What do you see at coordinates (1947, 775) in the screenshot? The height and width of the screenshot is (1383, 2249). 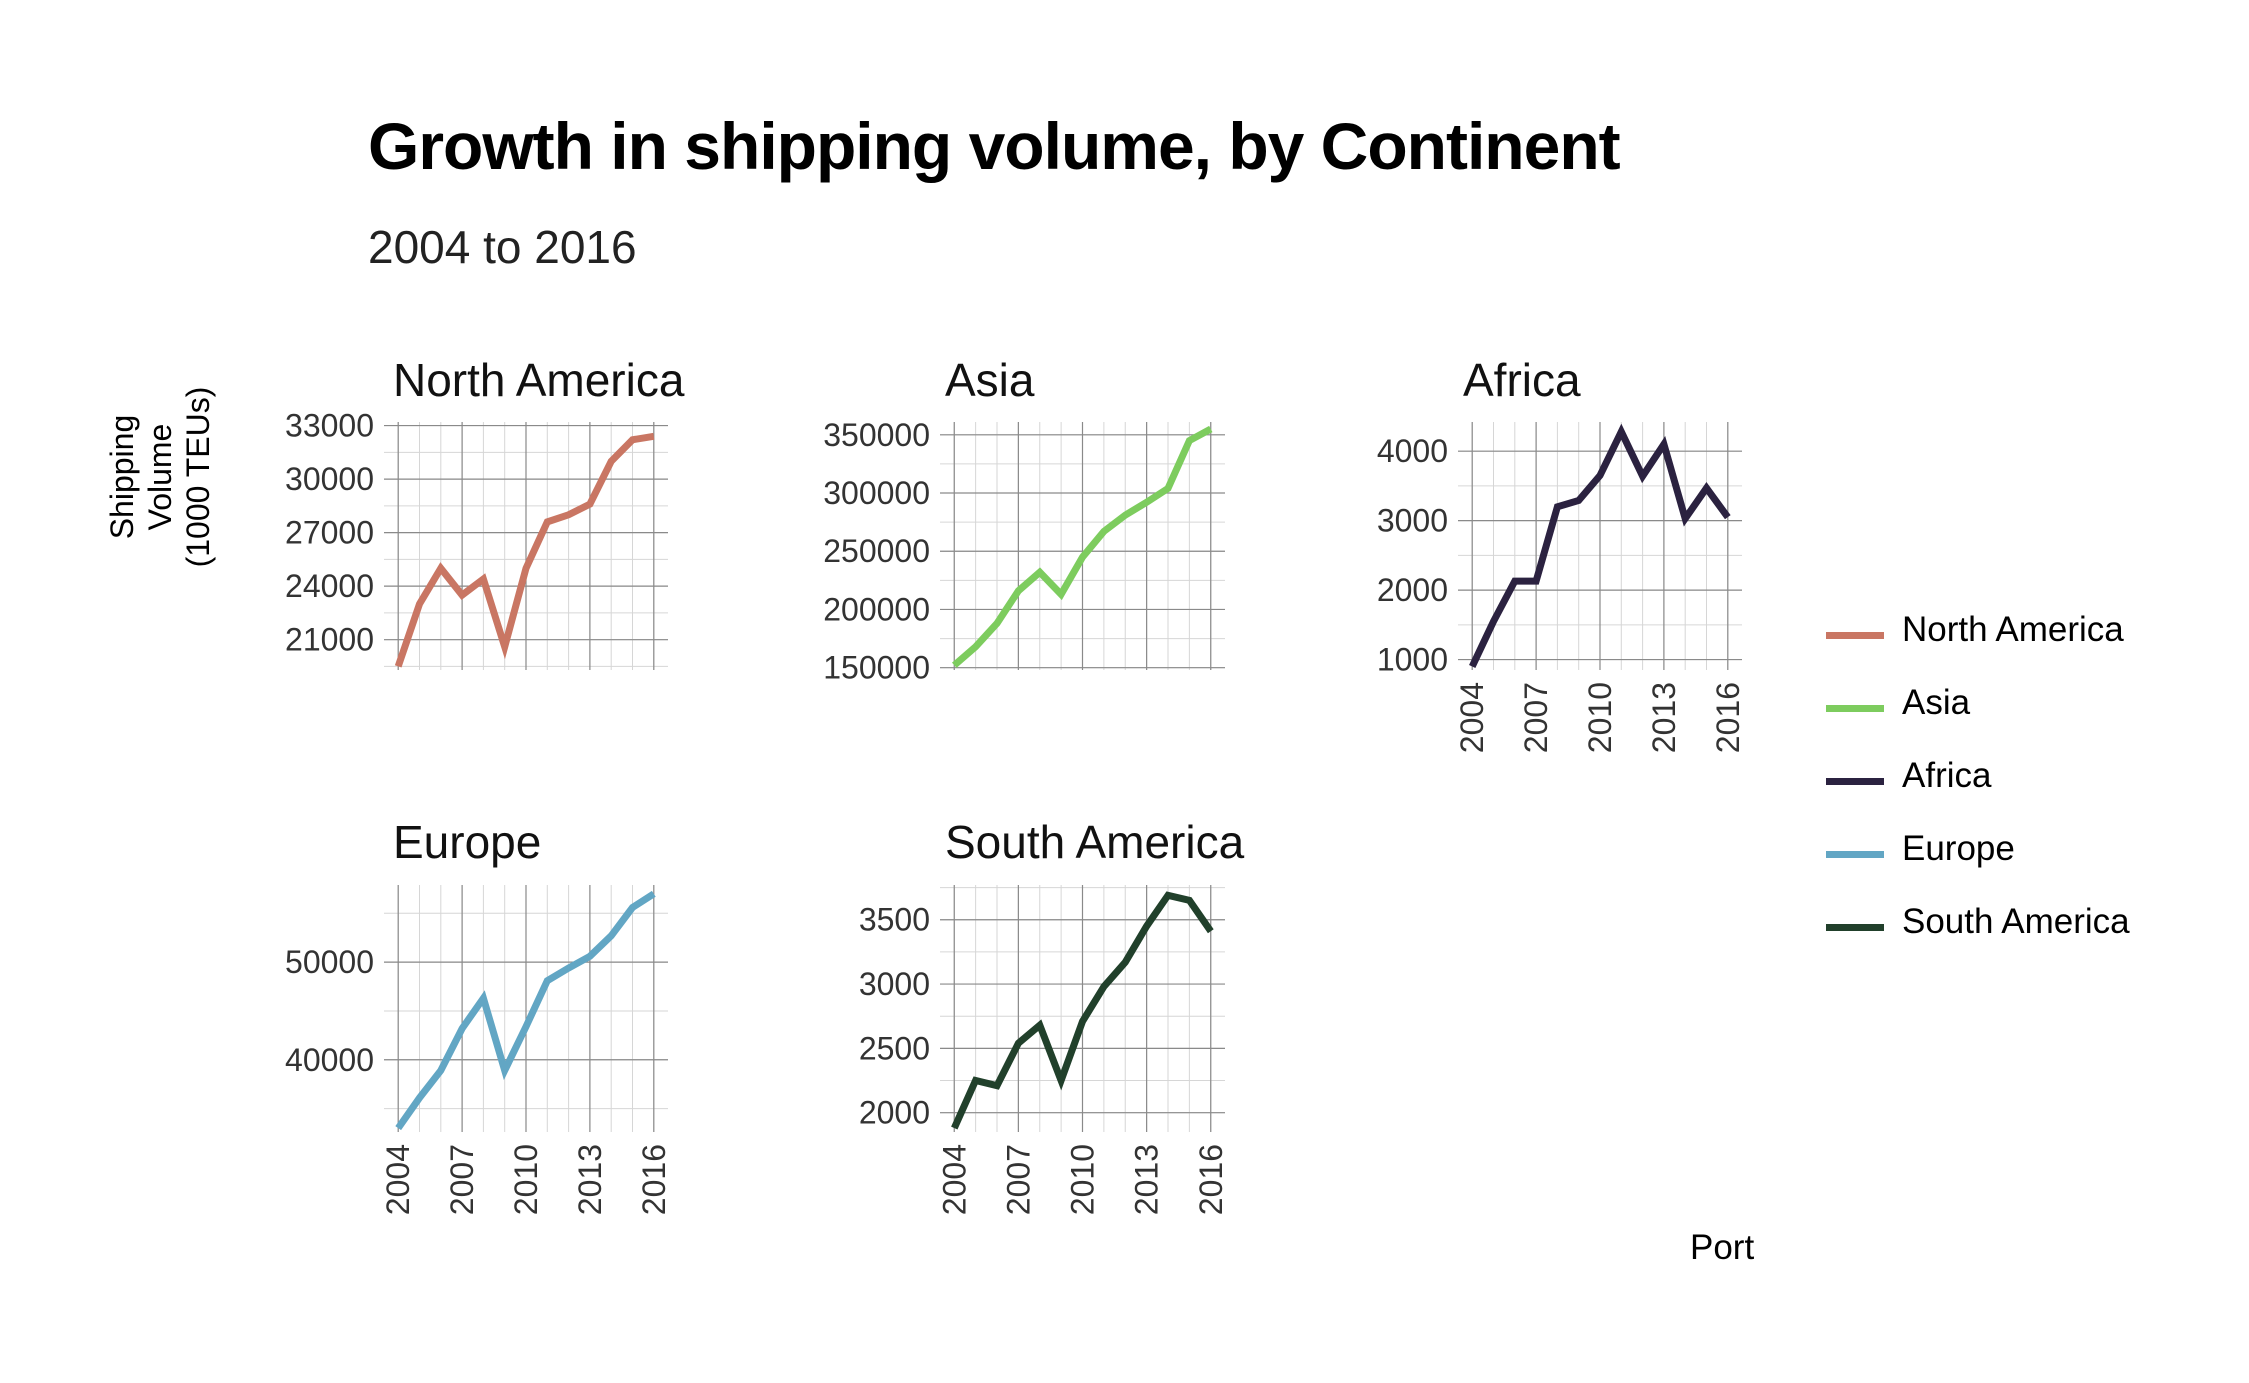 I see `legend-label: Africa` at bounding box center [1947, 775].